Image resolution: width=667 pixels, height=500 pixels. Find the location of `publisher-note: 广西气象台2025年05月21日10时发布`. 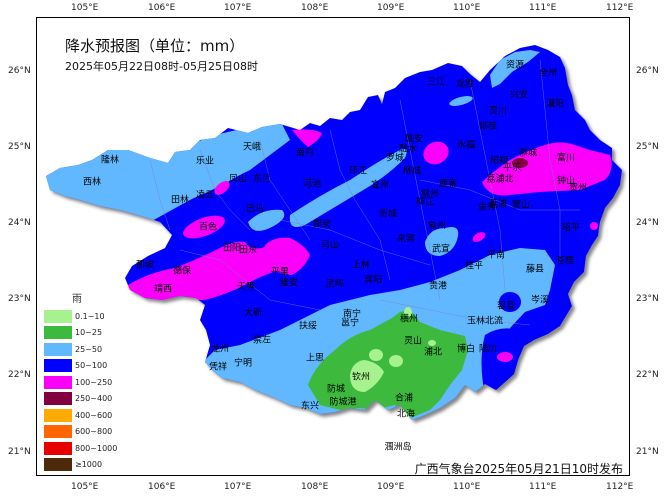

publisher-note: 广西气象台2025年05月21日10时发布 is located at coordinates (518, 469).